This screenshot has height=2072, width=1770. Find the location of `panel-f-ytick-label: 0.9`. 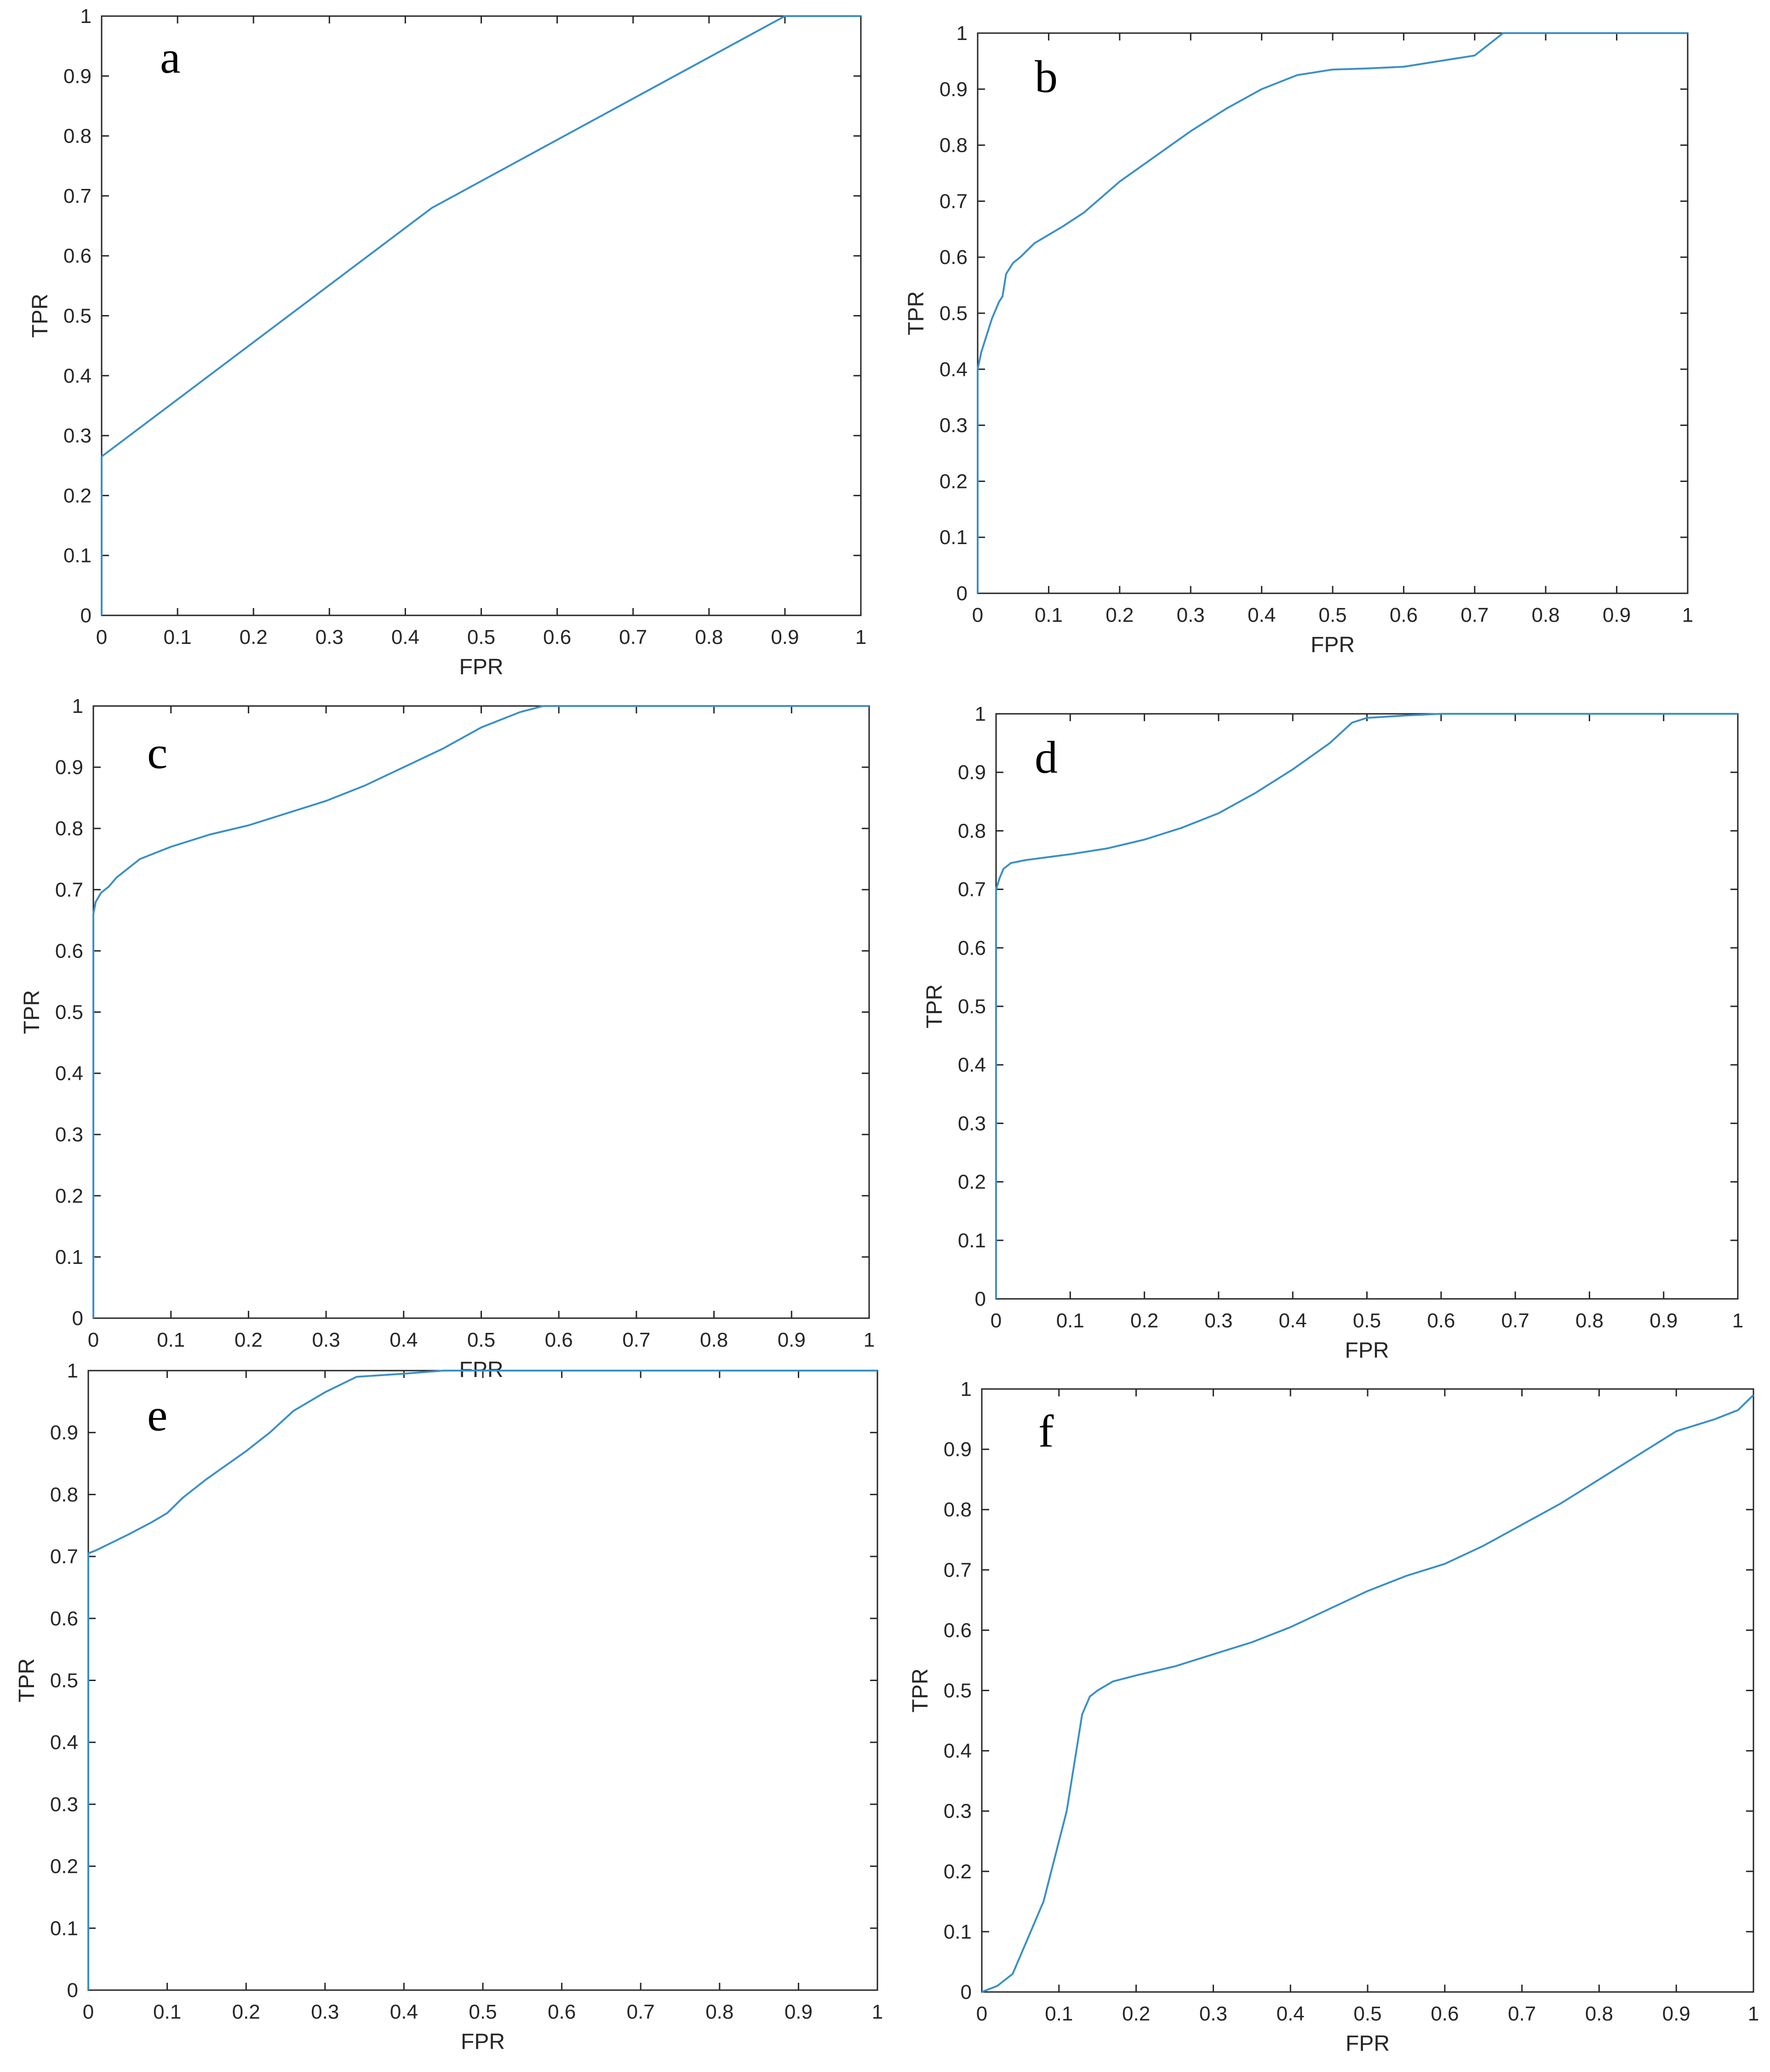

panel-f-ytick-label: 0.9 is located at coordinates (958, 1449).